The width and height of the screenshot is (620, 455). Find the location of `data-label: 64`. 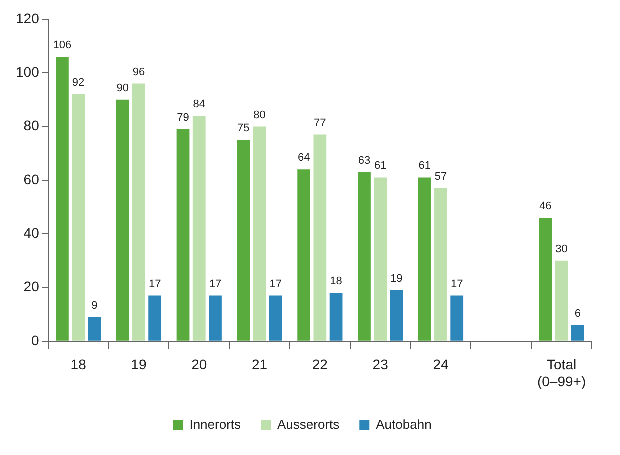

data-label: 64 is located at coordinates (304, 158).